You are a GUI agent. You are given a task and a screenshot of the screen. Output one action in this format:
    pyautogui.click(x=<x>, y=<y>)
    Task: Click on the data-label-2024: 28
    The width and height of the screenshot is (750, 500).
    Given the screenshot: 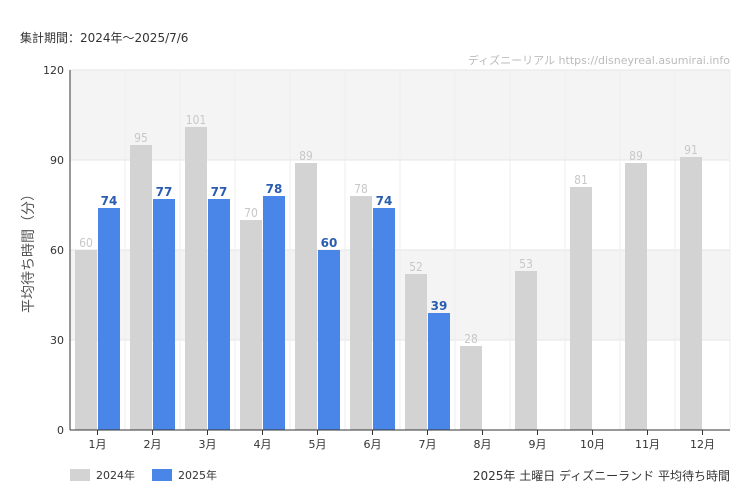 What is the action you would take?
    pyautogui.click(x=471, y=339)
    